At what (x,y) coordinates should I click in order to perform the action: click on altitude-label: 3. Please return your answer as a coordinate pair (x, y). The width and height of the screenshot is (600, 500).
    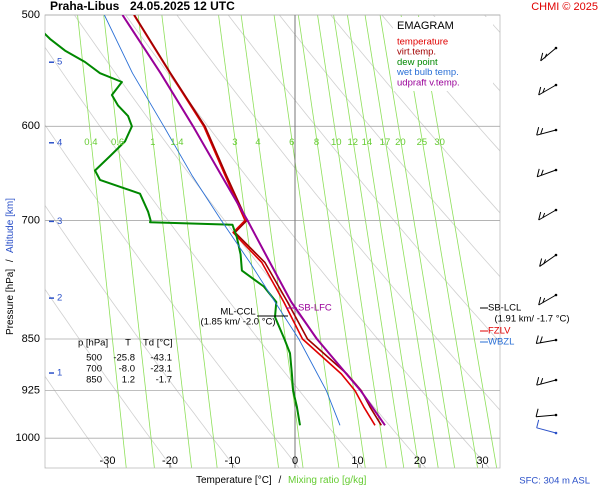
    Looking at the image, I should click on (59, 221).